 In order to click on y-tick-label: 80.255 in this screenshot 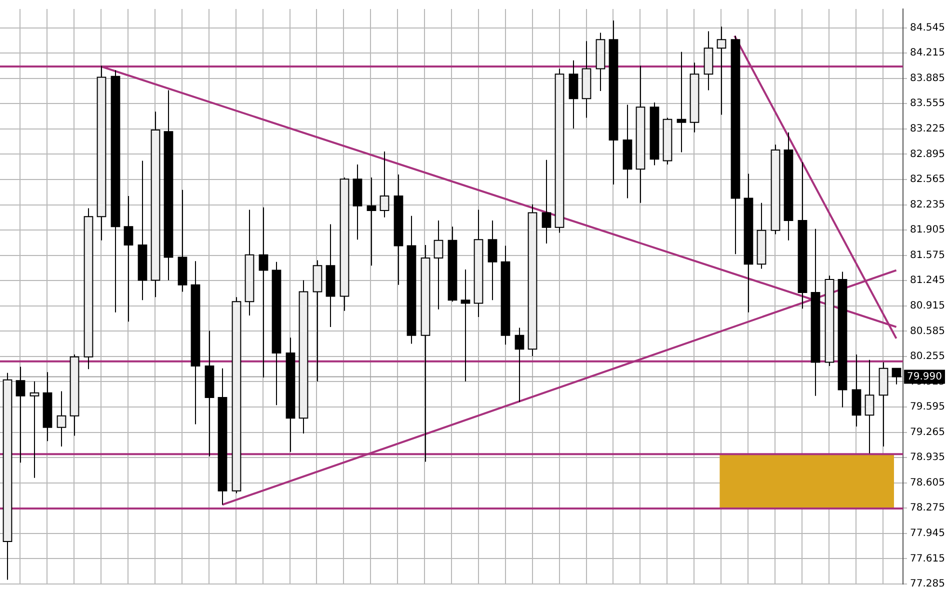, I will do `click(928, 356)`.